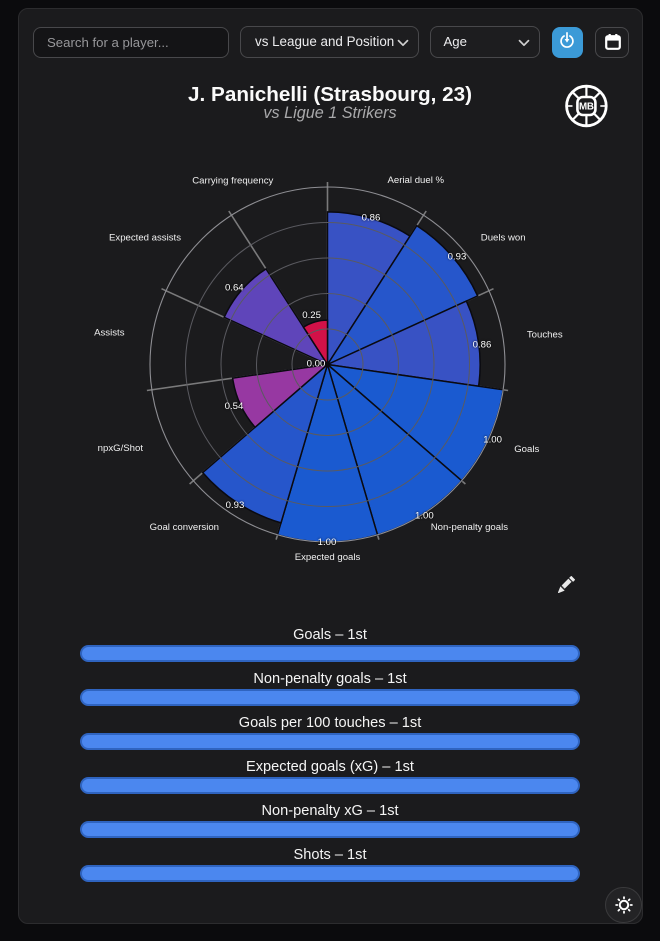  Describe the element at coordinates (328, 557) in the screenshot. I see `svg-text: Expected goals` at that location.